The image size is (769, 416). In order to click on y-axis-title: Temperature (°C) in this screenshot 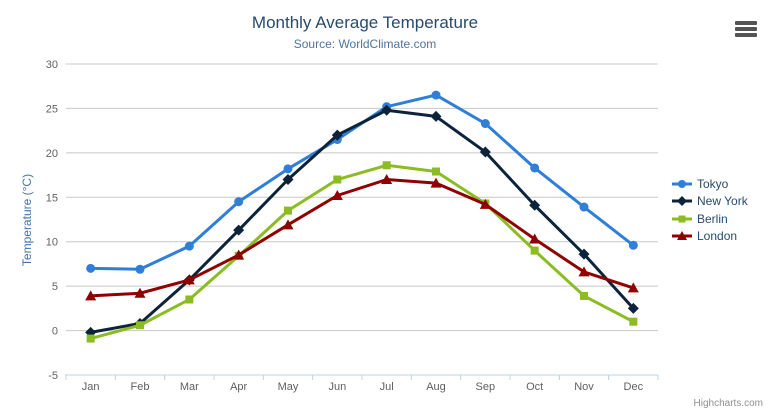, I will do `click(27, 220)`.